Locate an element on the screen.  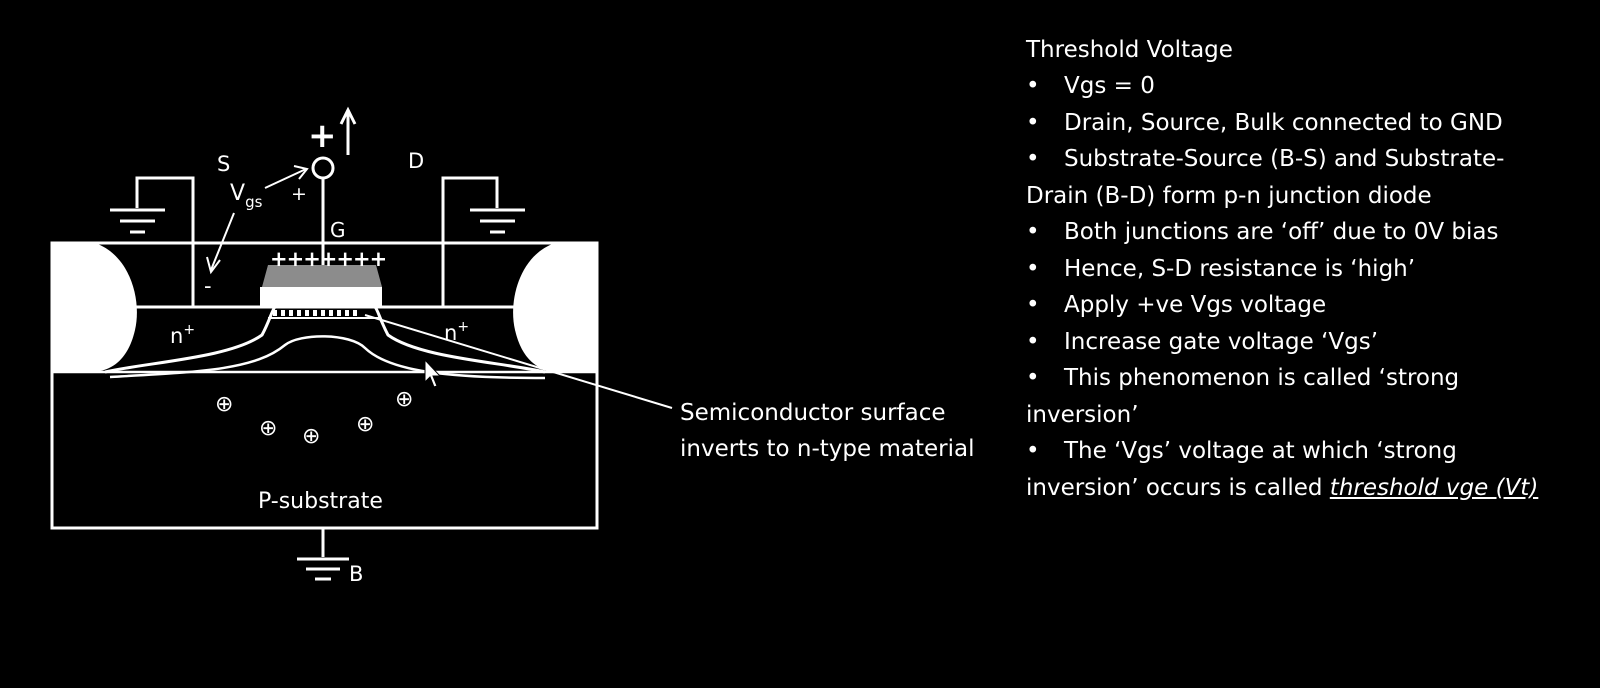
drain-ground-icon is located at coordinates (497, 221).